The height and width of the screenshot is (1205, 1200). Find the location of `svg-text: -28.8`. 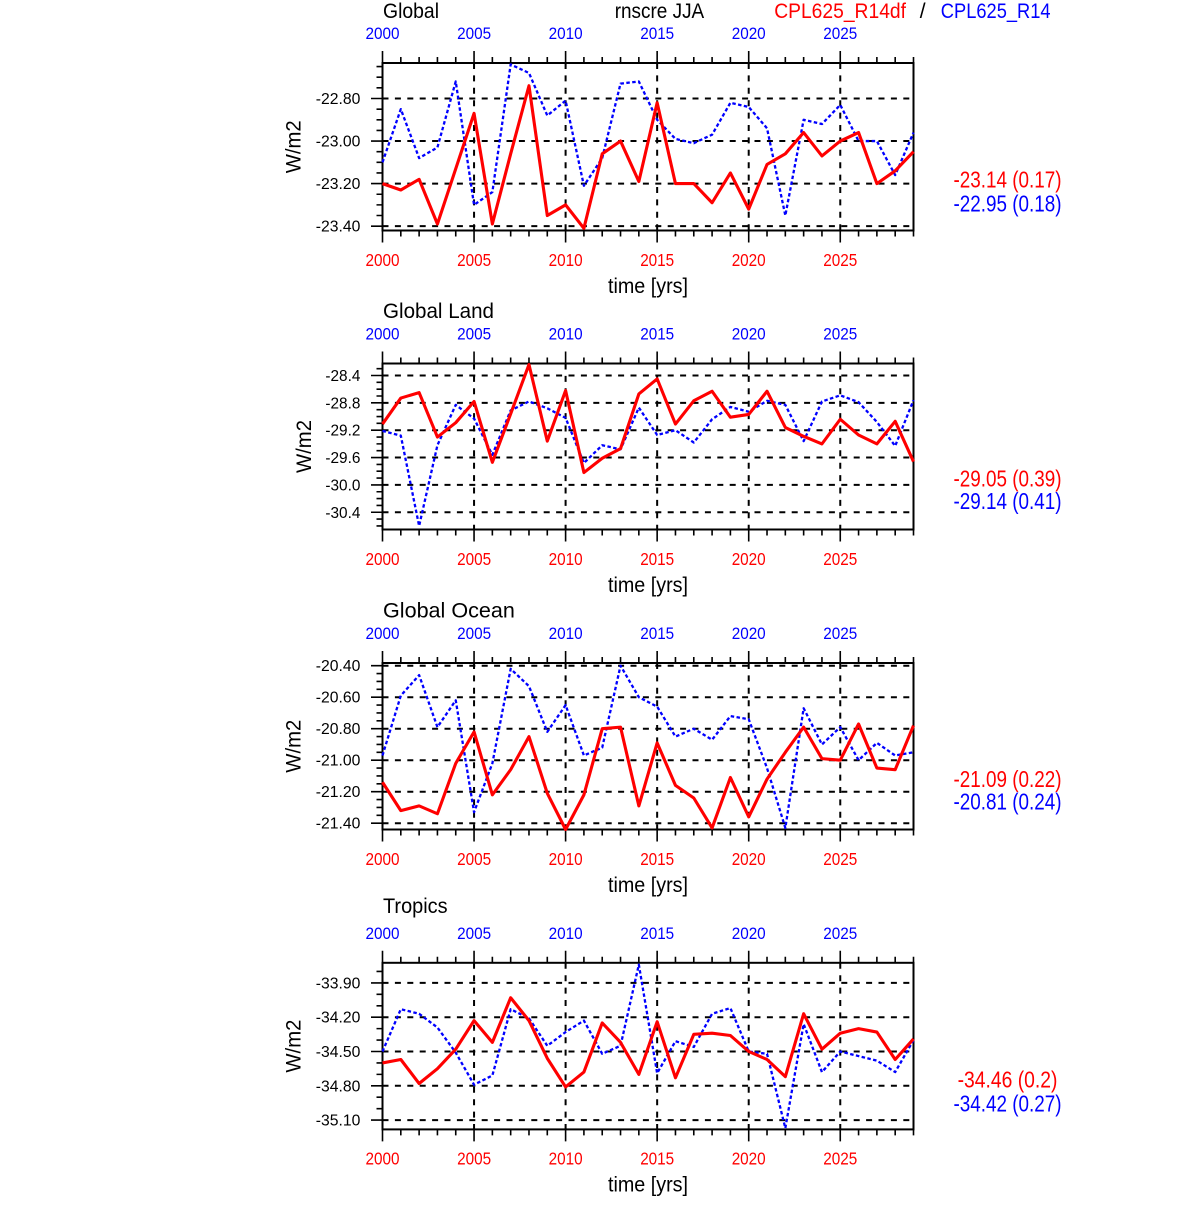

svg-text: -28.8 is located at coordinates (342, 403).